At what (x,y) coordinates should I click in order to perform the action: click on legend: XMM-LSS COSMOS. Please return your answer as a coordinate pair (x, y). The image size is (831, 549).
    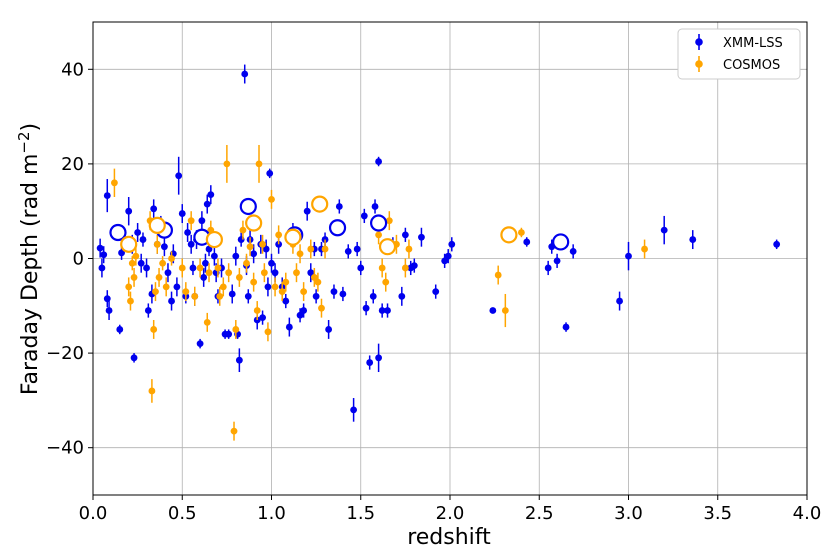
    Looking at the image, I should click on (739, 54).